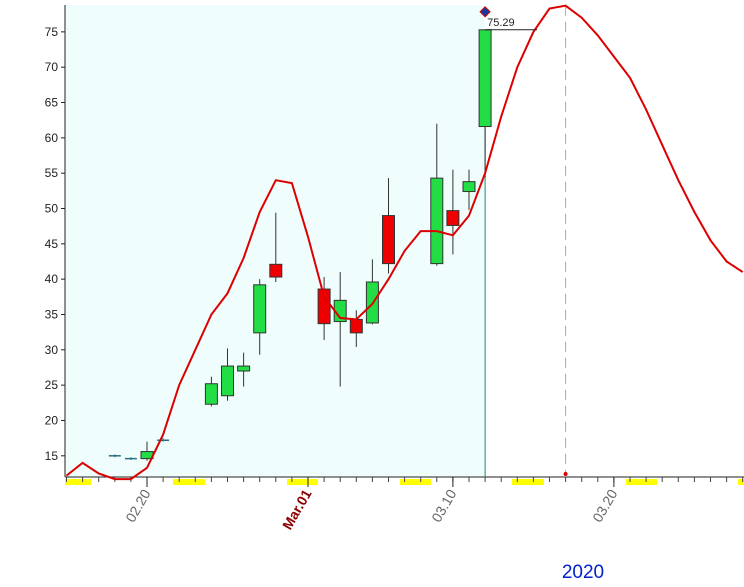  I want to click on y-tick-label: 15, so click(52, 456).